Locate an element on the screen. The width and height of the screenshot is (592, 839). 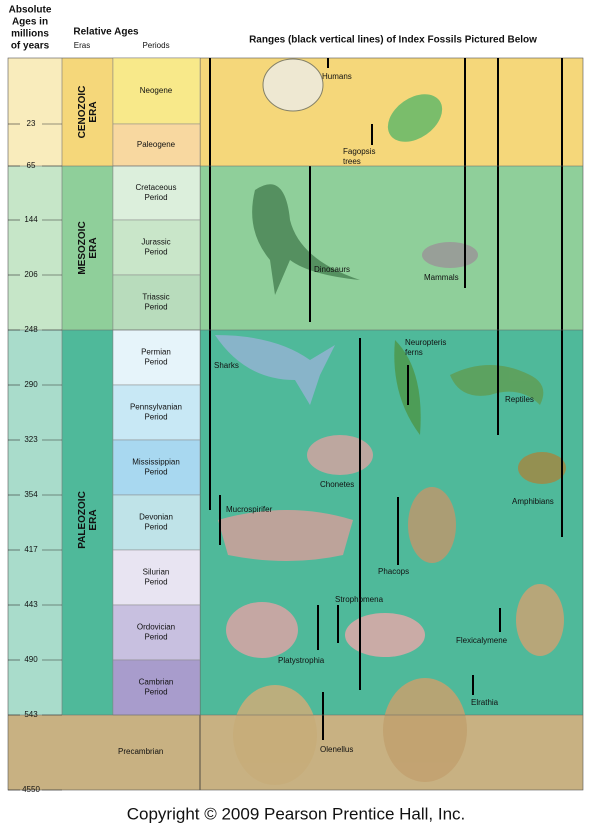
period-label: Neogene is located at coordinates (156, 90).